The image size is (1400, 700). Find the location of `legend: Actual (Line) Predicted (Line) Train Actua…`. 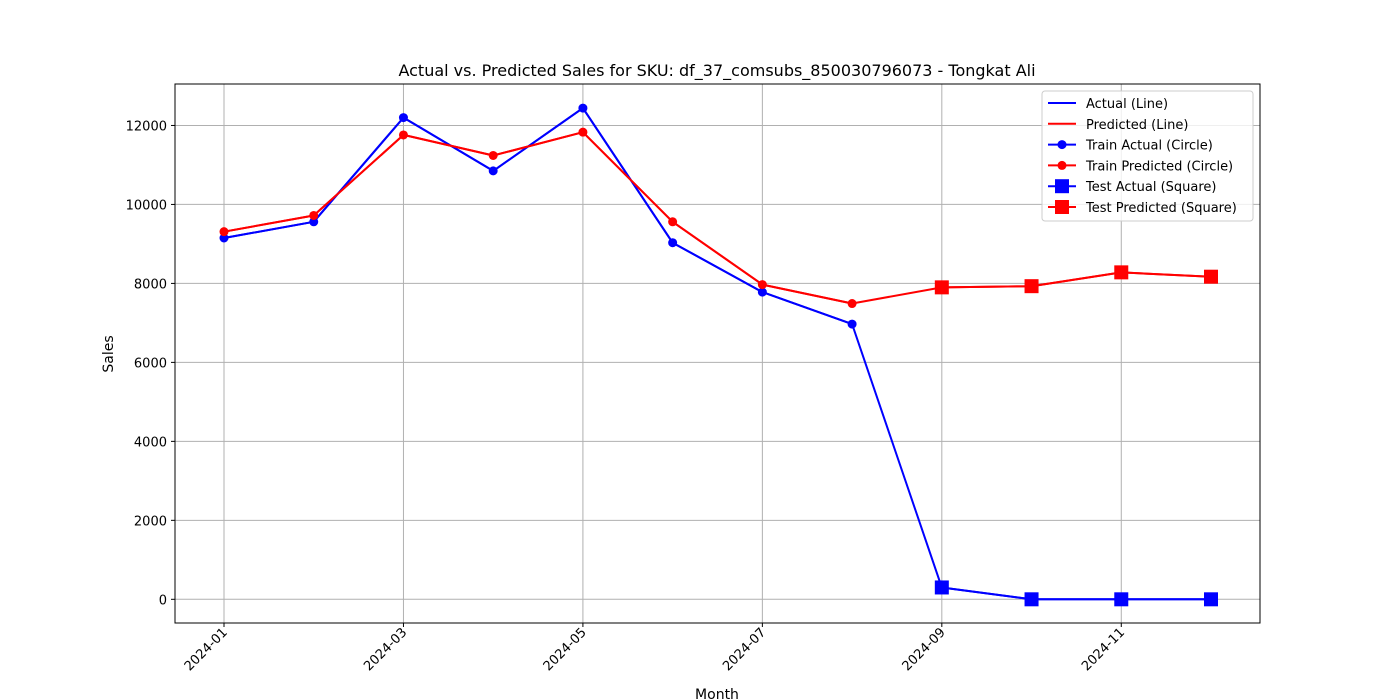

legend: Actual (Line) Predicted (Line) Train Actua… is located at coordinates (1147, 156).